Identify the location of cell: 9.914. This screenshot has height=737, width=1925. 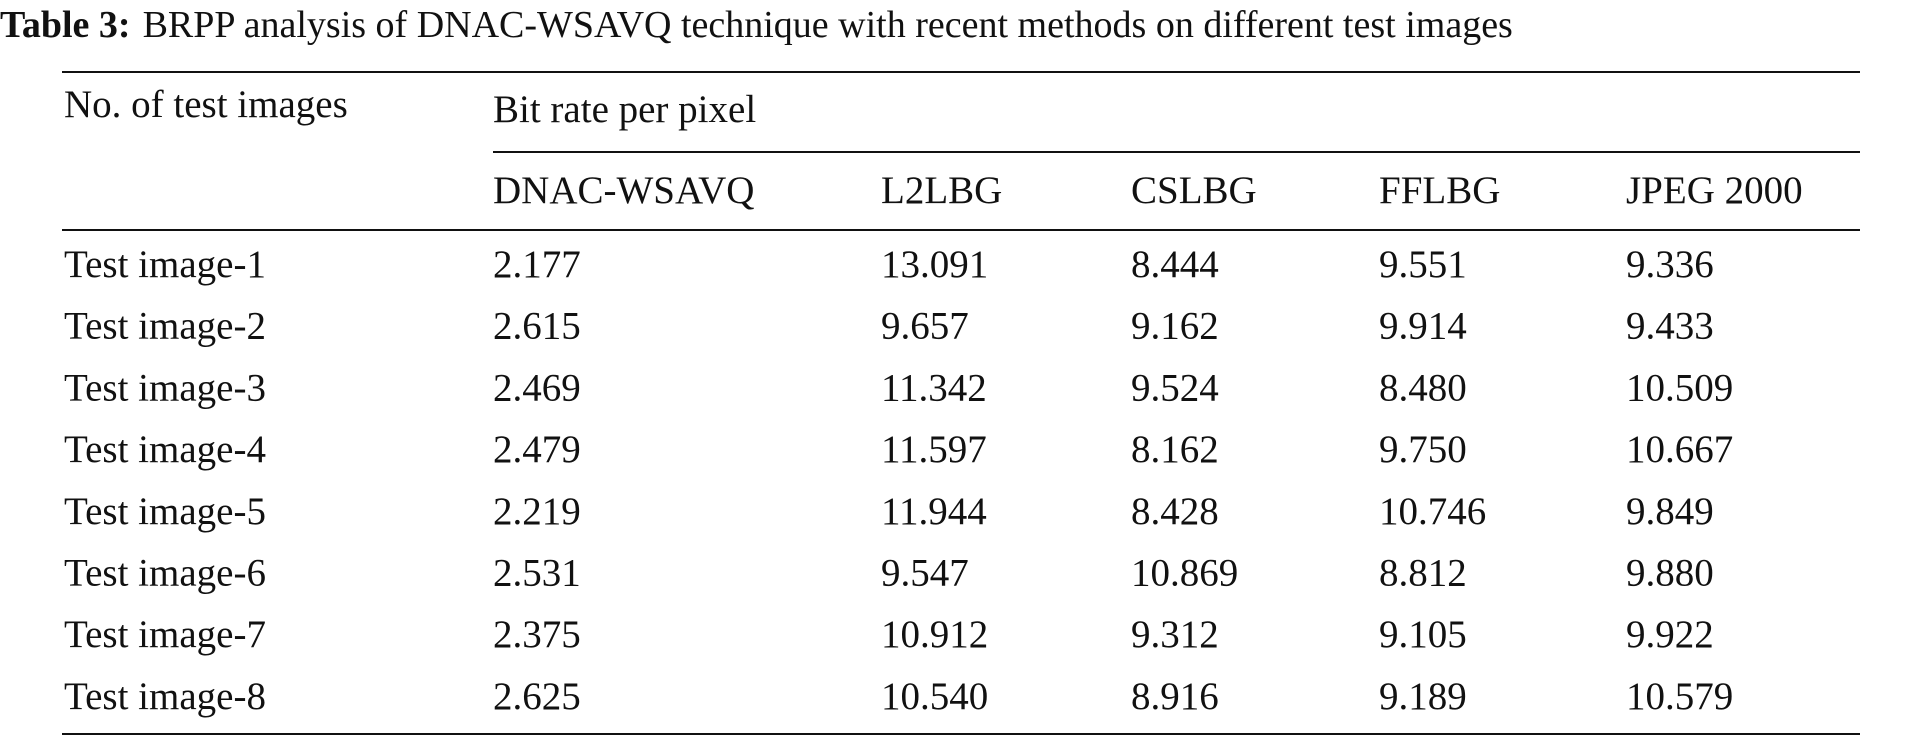
(1423, 326).